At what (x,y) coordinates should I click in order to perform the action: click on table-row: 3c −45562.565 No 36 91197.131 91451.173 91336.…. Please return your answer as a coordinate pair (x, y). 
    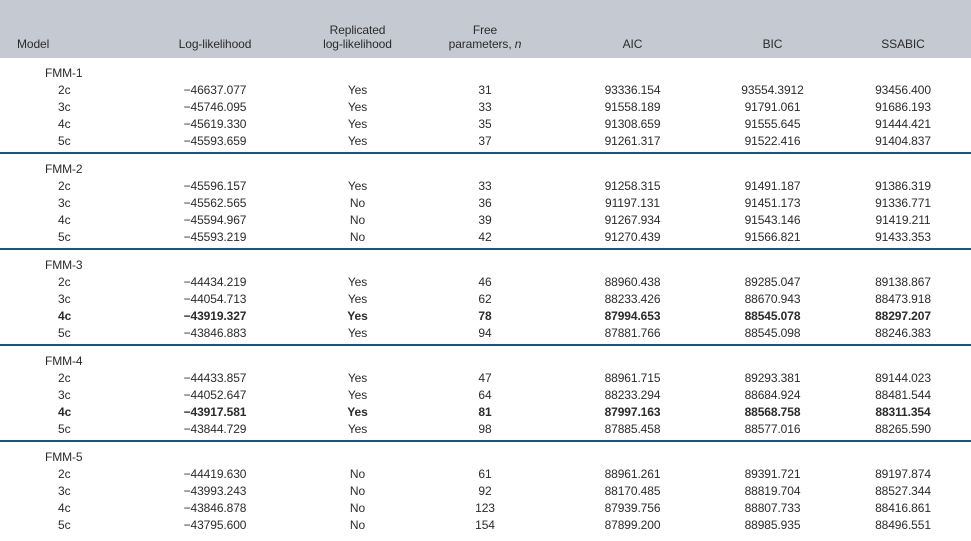
    Looking at the image, I should click on (485, 203).